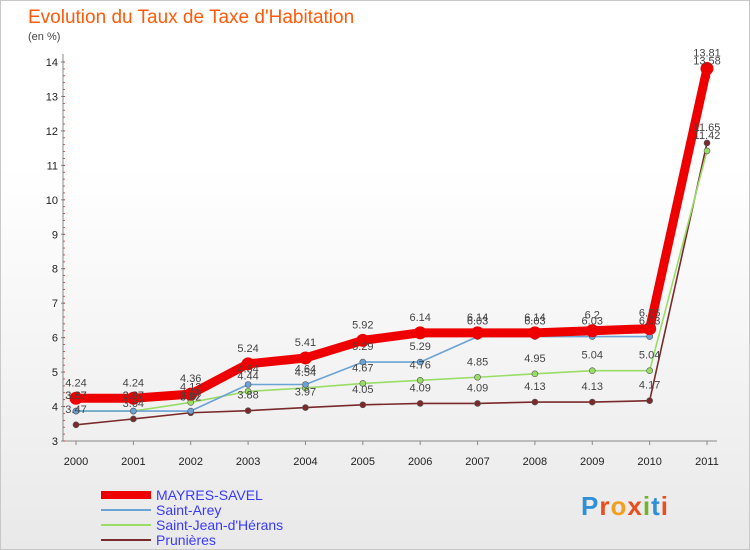 This screenshot has height=550, width=750. Describe the element at coordinates (420, 462) in the screenshot. I see `x-tick-label: 2006` at that location.